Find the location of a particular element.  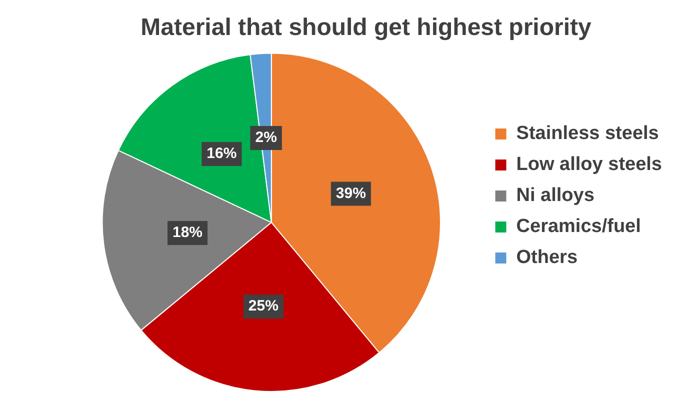

data-label: 2% is located at coordinates (266, 137).